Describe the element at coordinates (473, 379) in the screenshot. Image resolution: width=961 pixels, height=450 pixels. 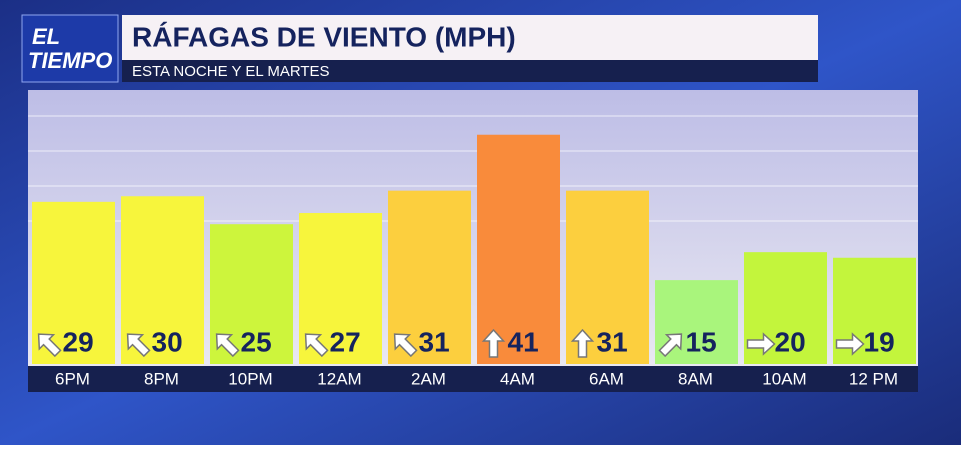
I see `category-strip` at that location.